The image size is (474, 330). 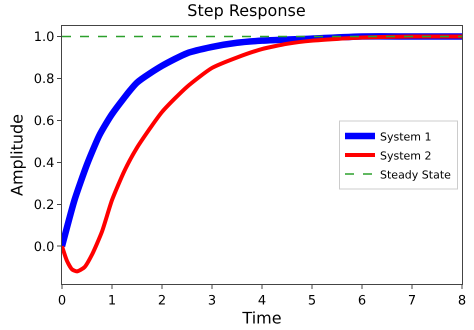 I want to click on x-tick-label: 8, so click(x=462, y=301).